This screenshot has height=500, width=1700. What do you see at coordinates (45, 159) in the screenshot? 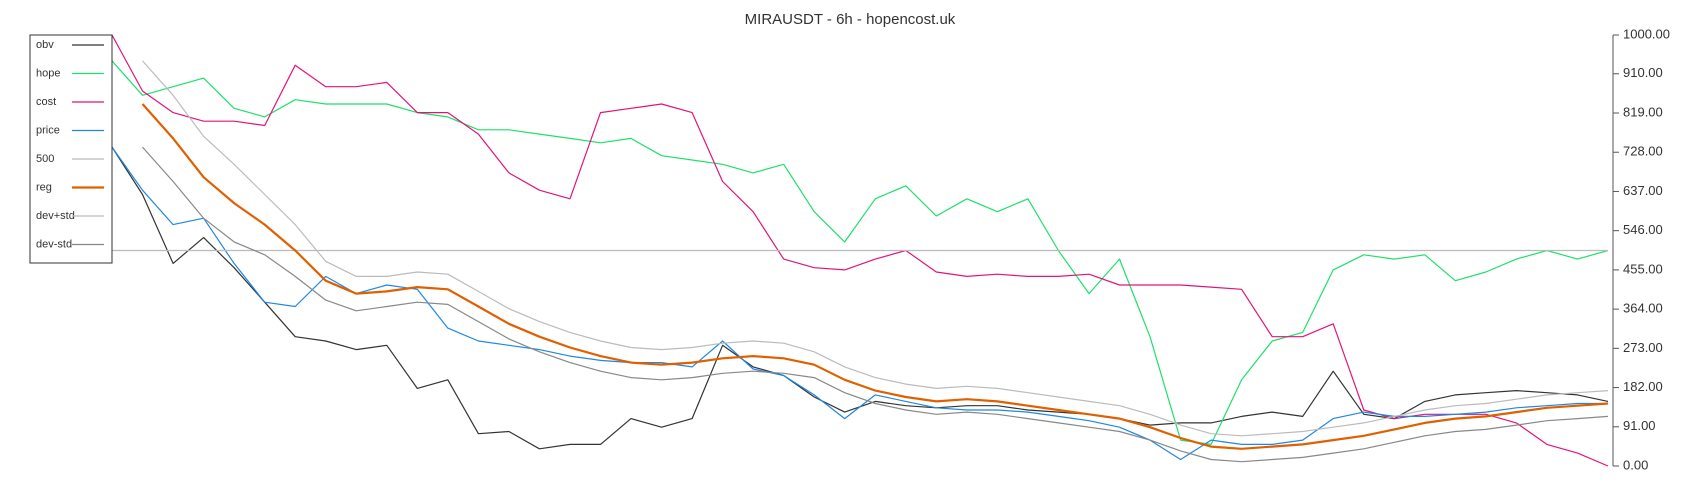
I see `legend-label: 500` at bounding box center [45, 159].